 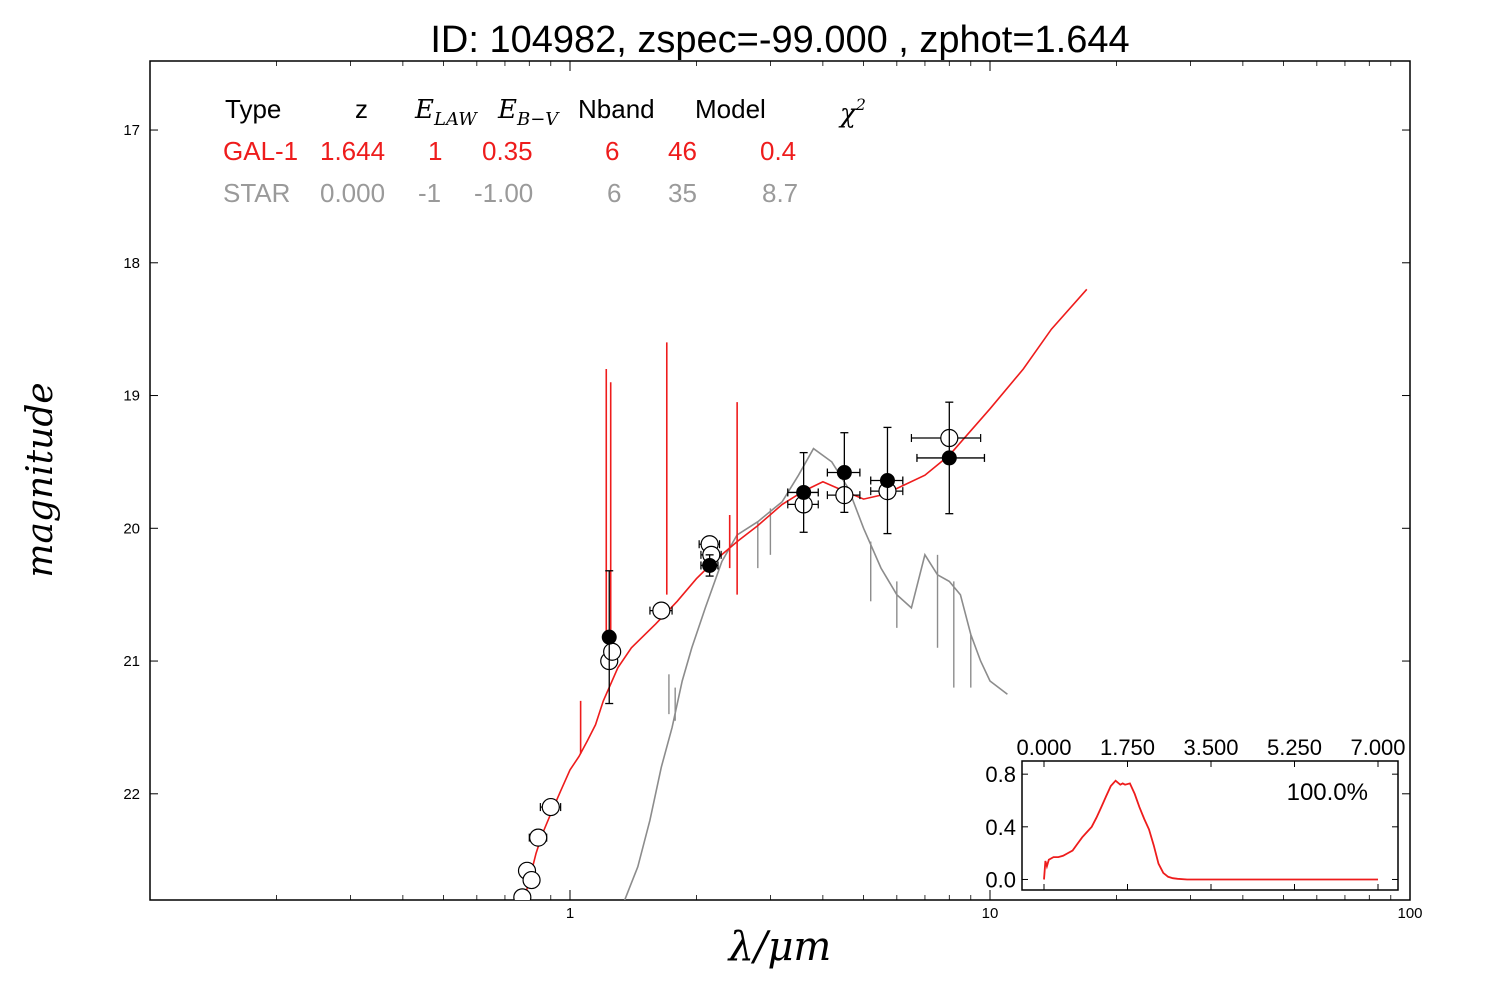 I want to click on y-tick-label: 19, so click(x=131, y=396).